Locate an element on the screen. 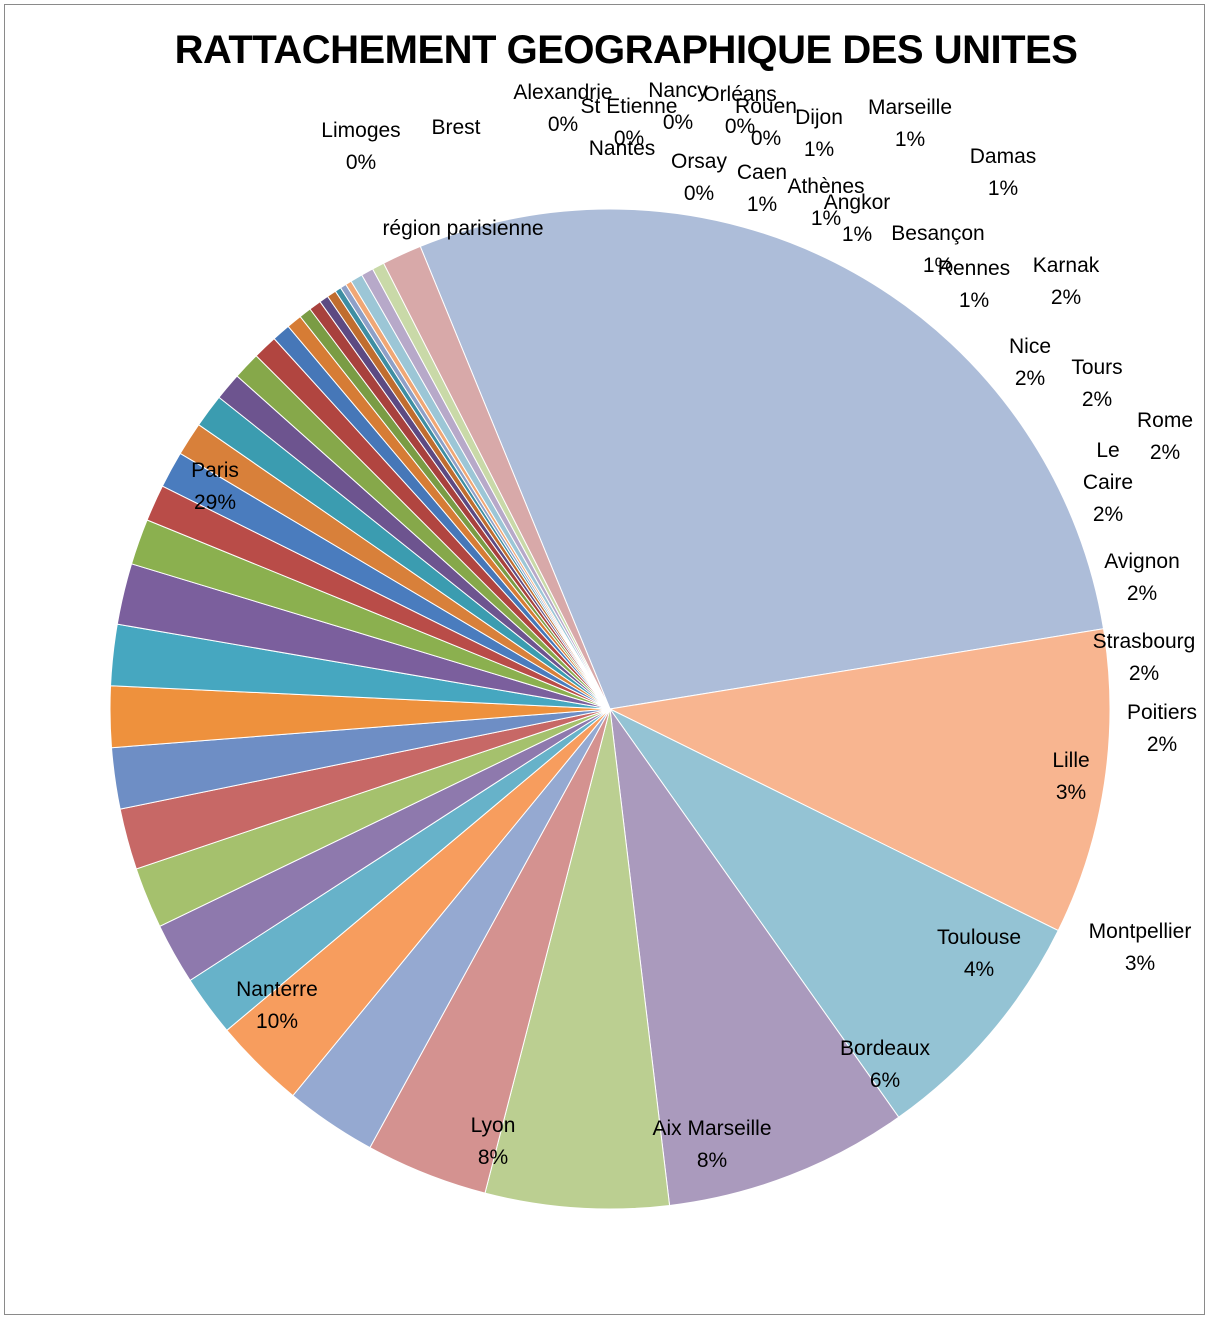 Image resolution: width=1209 pixels, height=1319 pixels. slice-label-karnak: Karnak 2% is located at coordinates (1066, 281).